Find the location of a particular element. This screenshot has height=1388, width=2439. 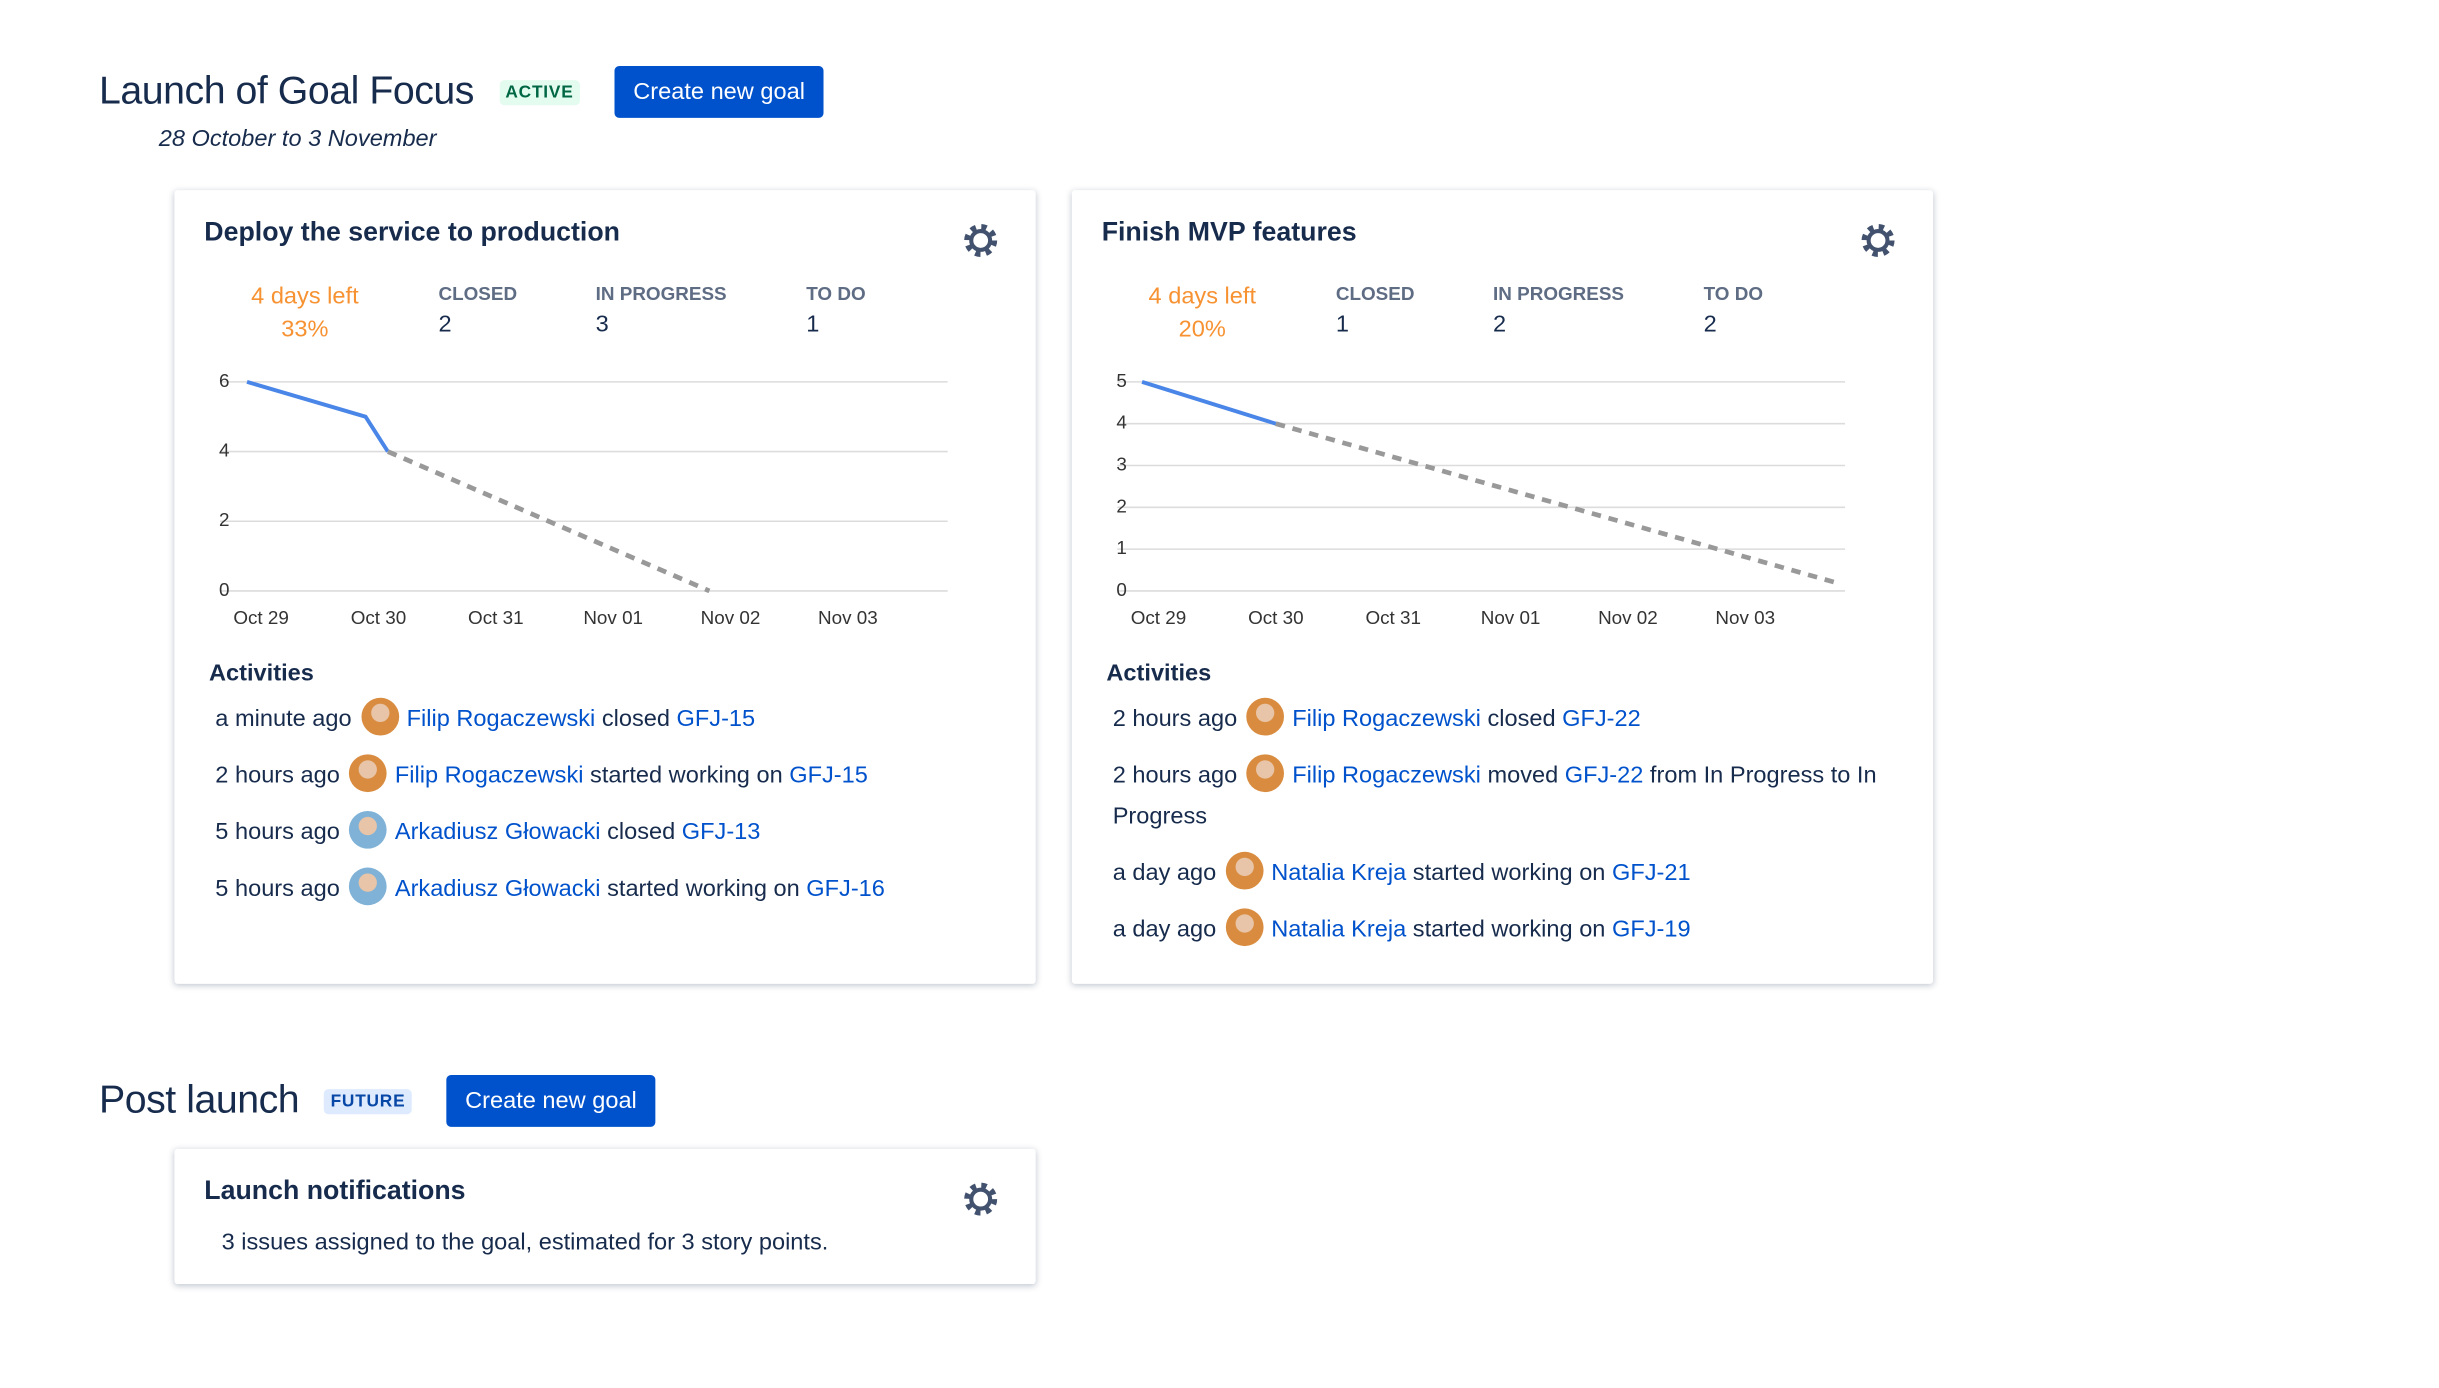

y-tick-label: 1 is located at coordinates (1121, 547).